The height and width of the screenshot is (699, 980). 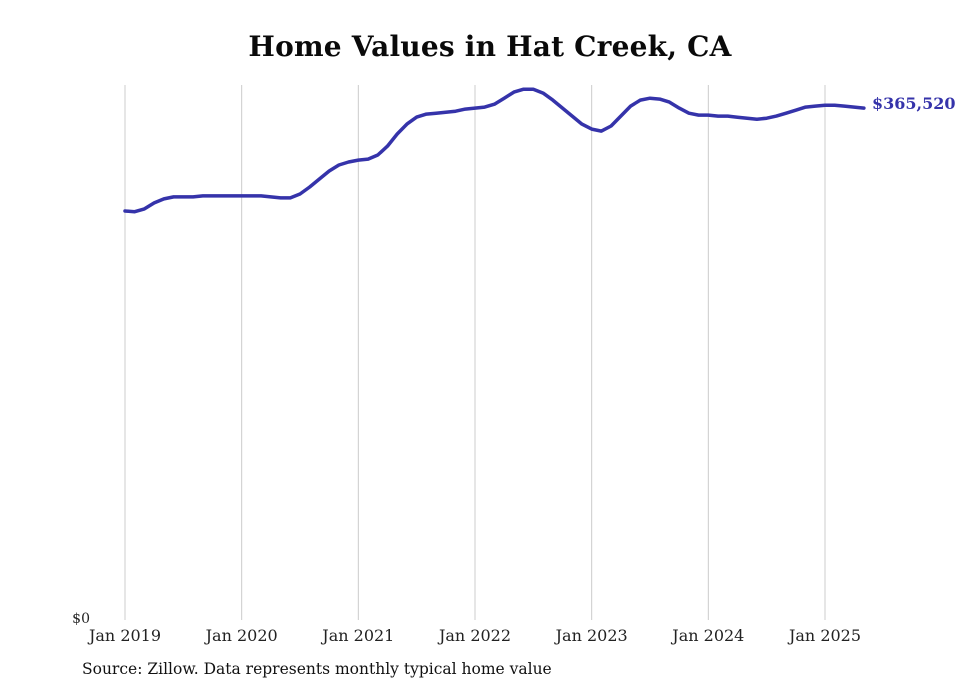 I want to click on home-value-line, so click(x=494, y=150).